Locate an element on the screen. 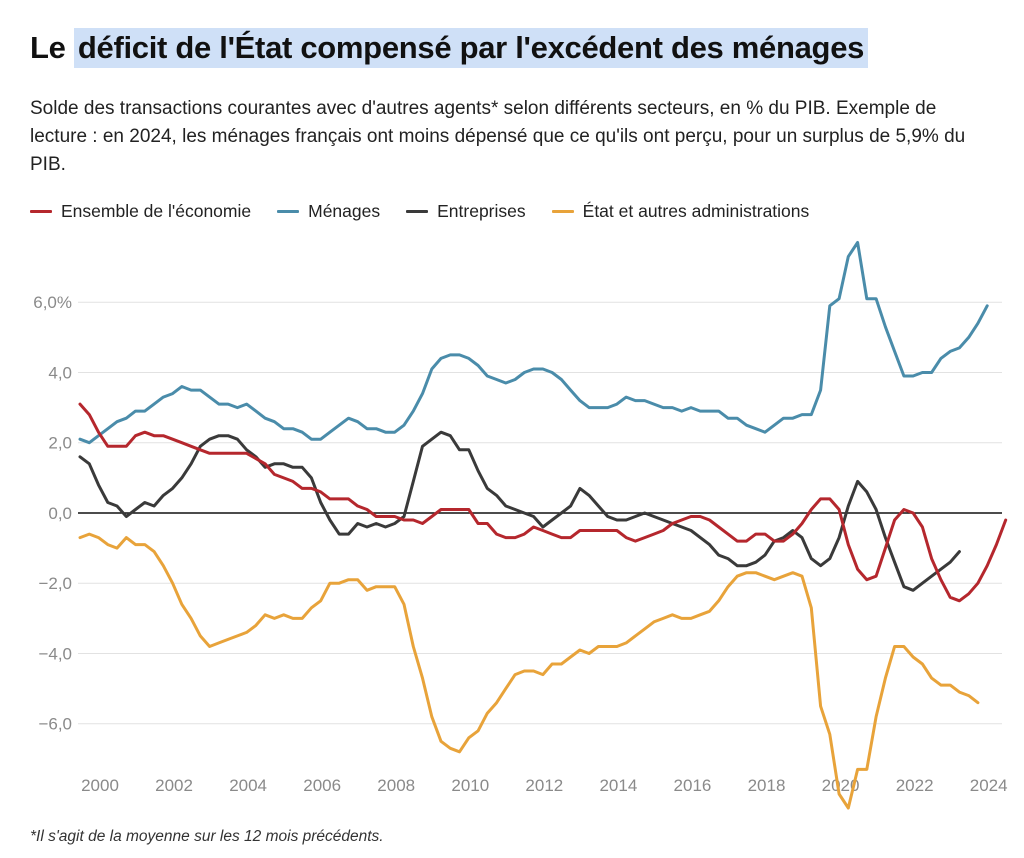 The width and height of the screenshot is (1024, 858). x-tick-label: 2018 is located at coordinates (767, 785).